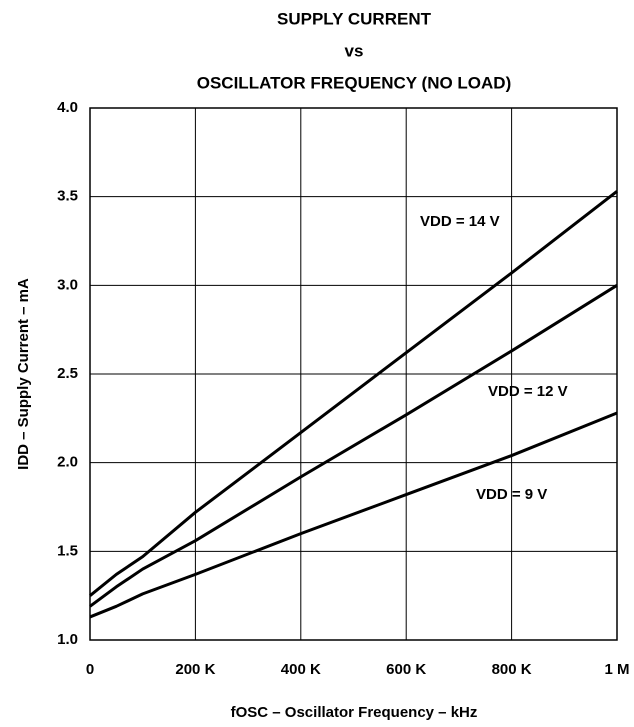 This screenshot has height=727, width=634. What do you see at coordinates (354, 18) in the screenshot?
I see `chart-title: SUPPLY CURRENT` at bounding box center [354, 18].